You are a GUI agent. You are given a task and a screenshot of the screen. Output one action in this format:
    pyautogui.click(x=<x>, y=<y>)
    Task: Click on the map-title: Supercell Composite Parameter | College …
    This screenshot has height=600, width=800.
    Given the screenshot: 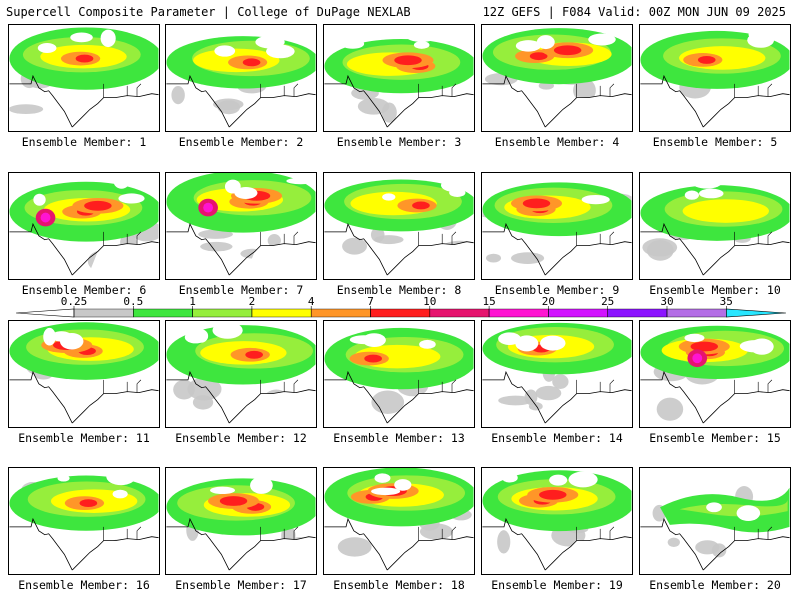 What is the action you would take?
    pyautogui.click(x=208, y=12)
    